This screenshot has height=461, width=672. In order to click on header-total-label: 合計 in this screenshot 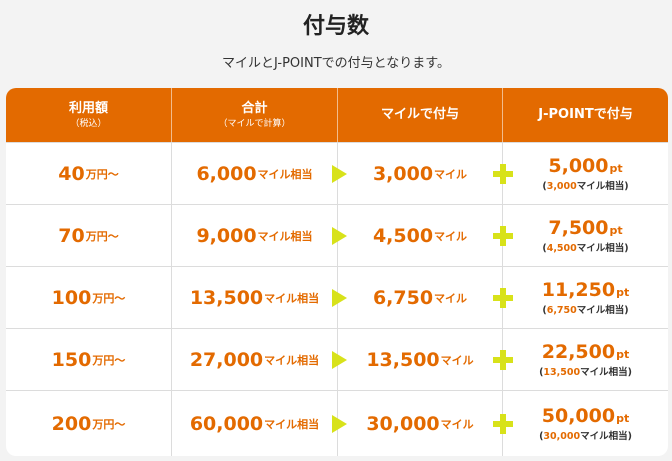, I will do `click(254, 108)`.